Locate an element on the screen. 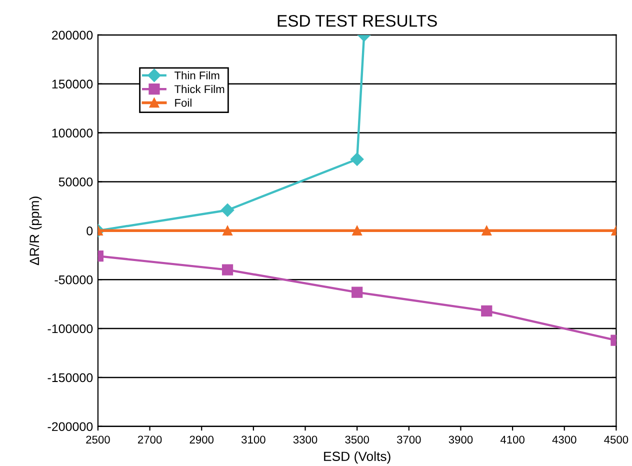 Image resolution: width=632 pixels, height=466 pixels. legend-label: Thin Film is located at coordinates (197, 75).